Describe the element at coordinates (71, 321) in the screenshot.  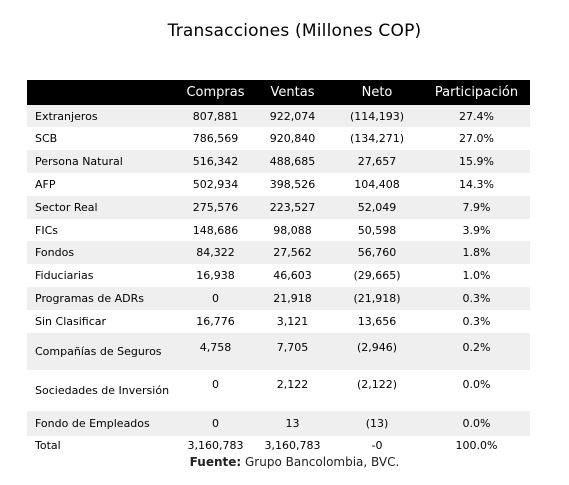
I see `row-name-cell: Sin Clasificar` at that location.